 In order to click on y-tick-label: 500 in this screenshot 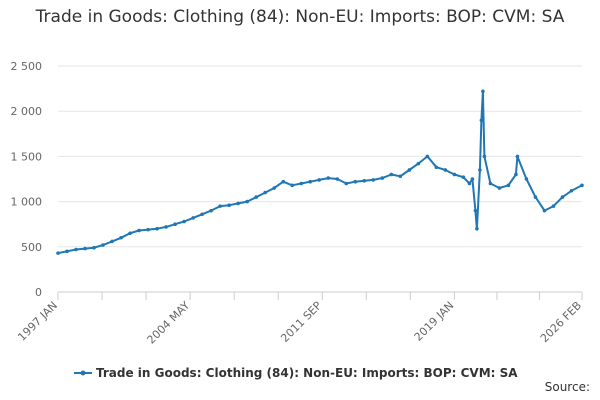, I will do `click(31, 247)`.